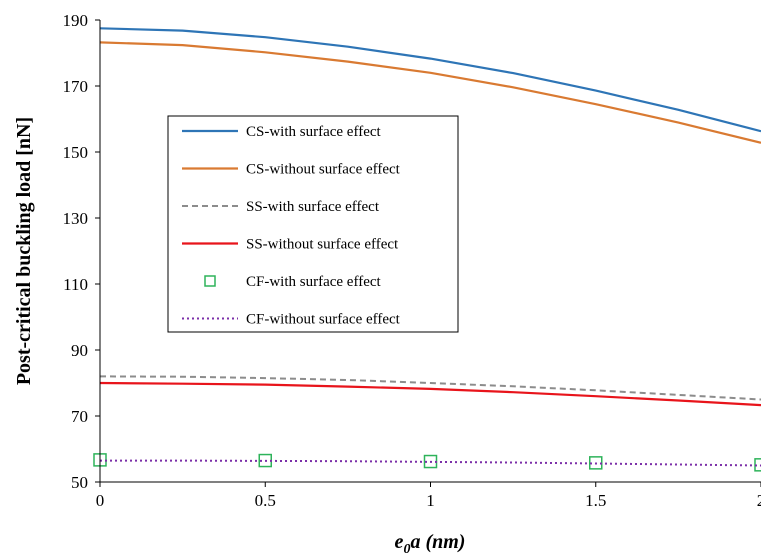 This screenshot has height=554, width=761. Describe the element at coordinates (437, 542) in the screenshot. I see `x-axis-title-rest: a (nm)` at that location.